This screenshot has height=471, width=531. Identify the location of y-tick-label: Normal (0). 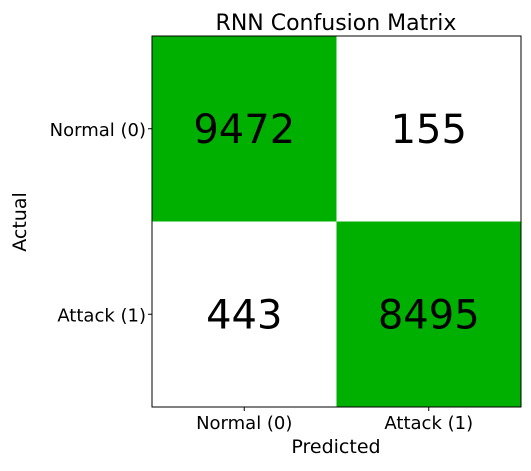
(98, 130).